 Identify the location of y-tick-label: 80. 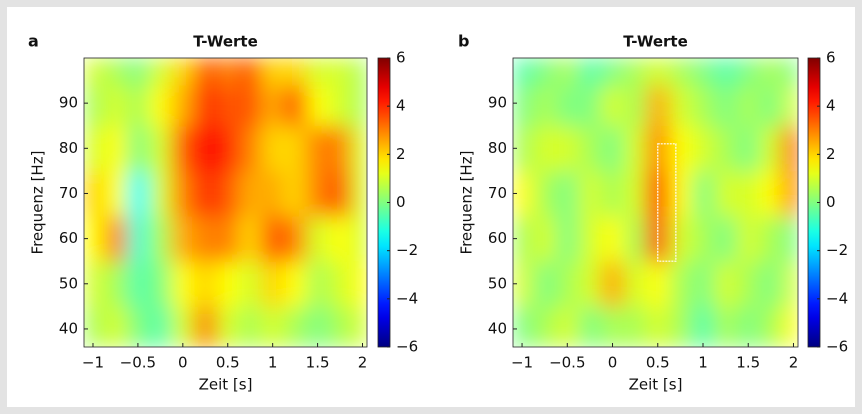
(68, 148).